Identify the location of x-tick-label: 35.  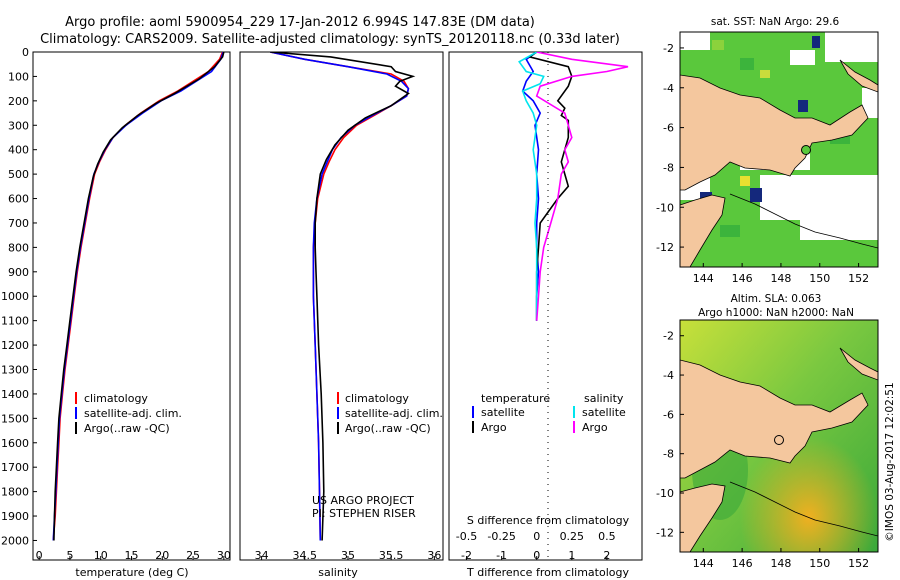
(348, 555).